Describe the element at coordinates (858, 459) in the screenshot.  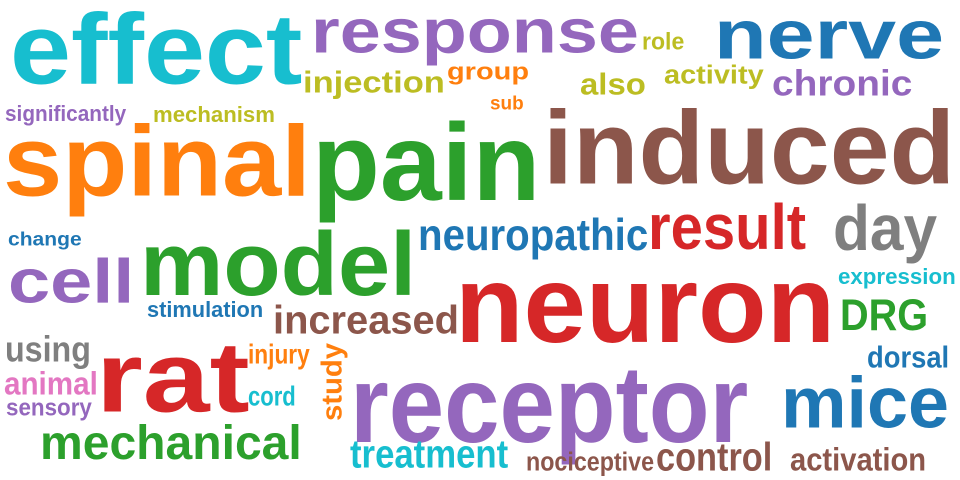
I see `word-activation: activation` at that location.